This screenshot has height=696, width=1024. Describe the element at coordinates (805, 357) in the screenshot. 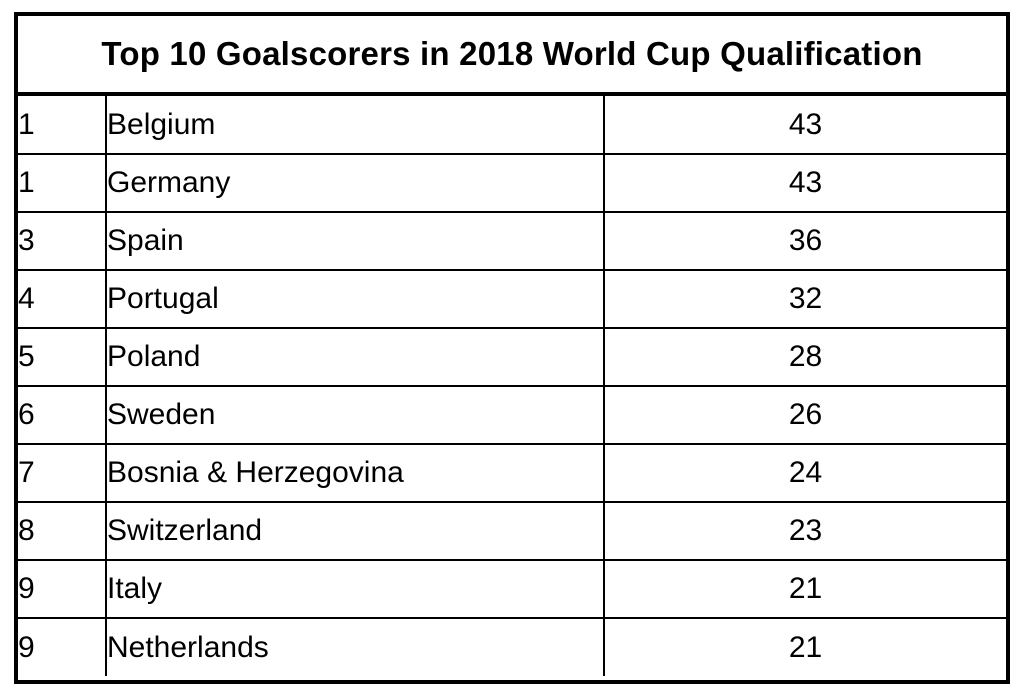

I see `goals-cell: 28` at that location.